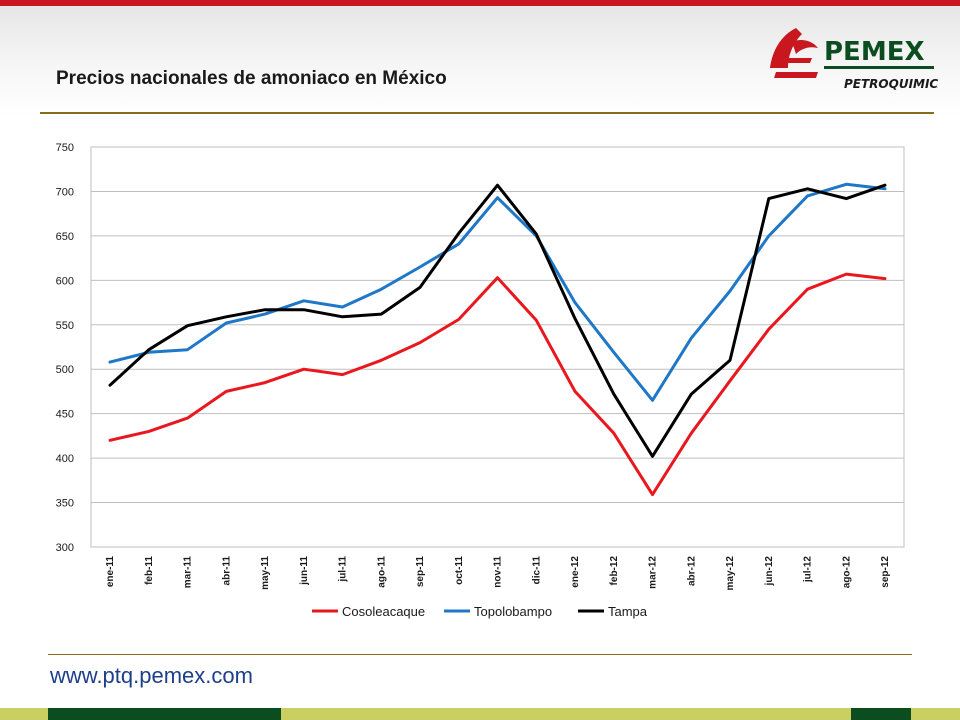 The image size is (960, 720). What do you see at coordinates (65, 504) in the screenshot?
I see `y-tick-label: 350` at bounding box center [65, 504].